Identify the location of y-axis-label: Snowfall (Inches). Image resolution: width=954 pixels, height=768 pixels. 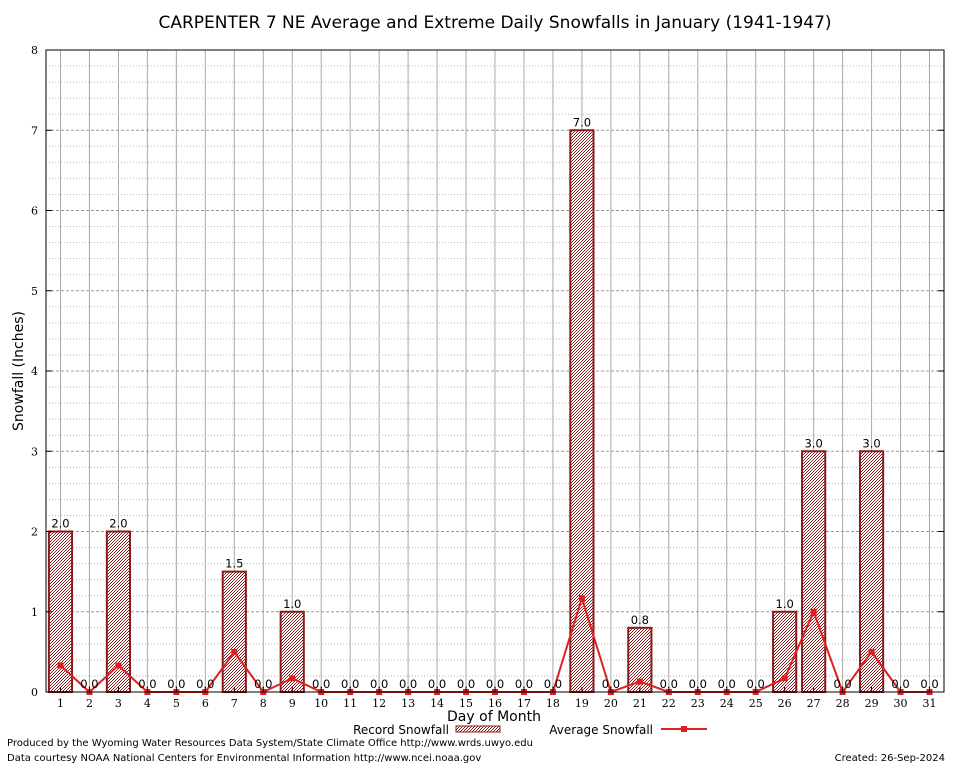
(19, 371).